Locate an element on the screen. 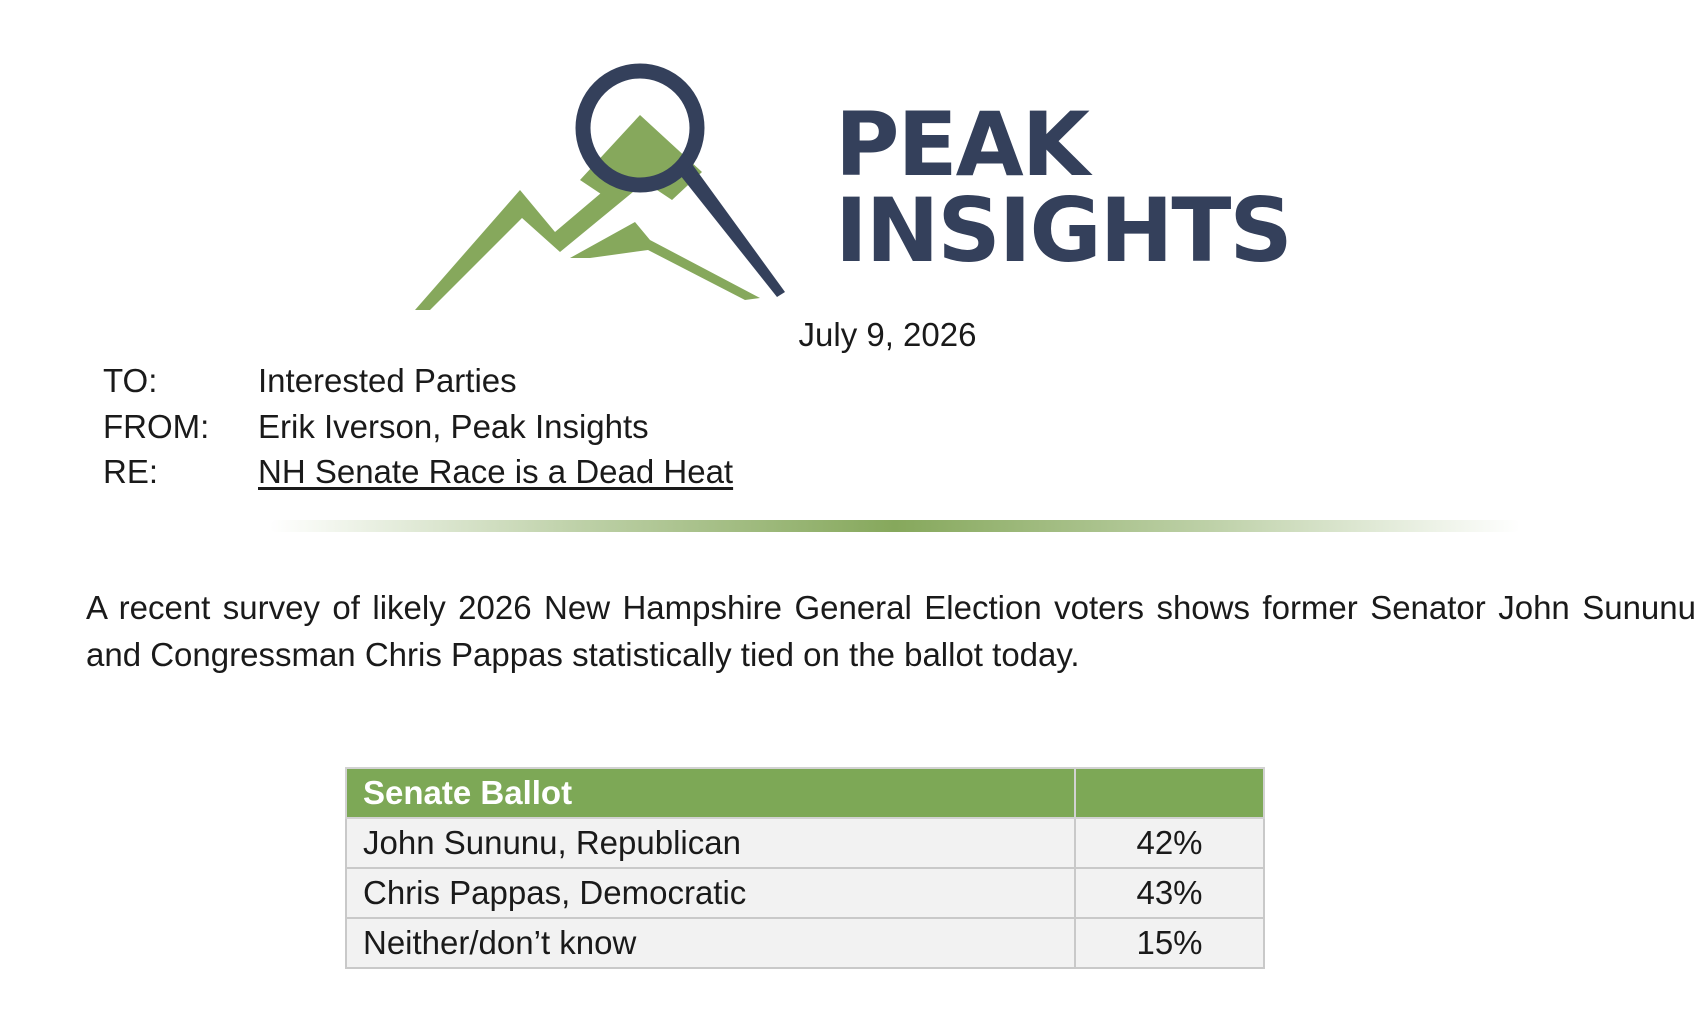 The image size is (1702, 1030). section-divider is located at coordinates (895, 526).